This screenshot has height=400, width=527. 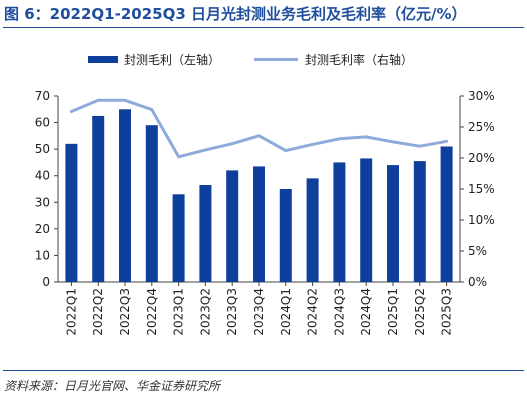 I want to click on rate-point-2024Q3, so click(x=339, y=138).